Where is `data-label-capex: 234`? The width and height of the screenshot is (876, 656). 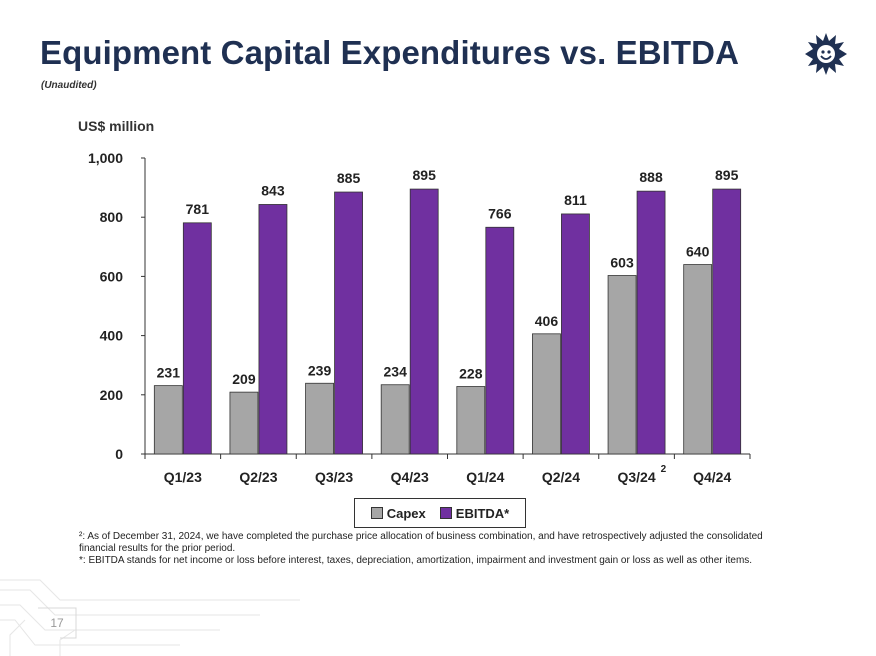 data-label-capex: 234 is located at coordinates (396, 372).